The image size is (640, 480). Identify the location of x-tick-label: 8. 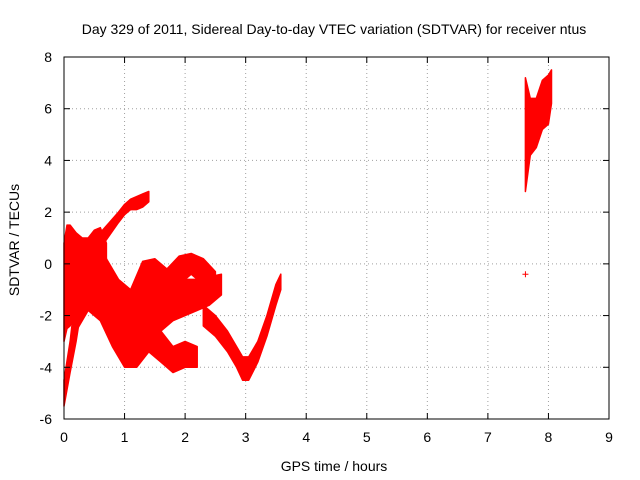
(549, 437).